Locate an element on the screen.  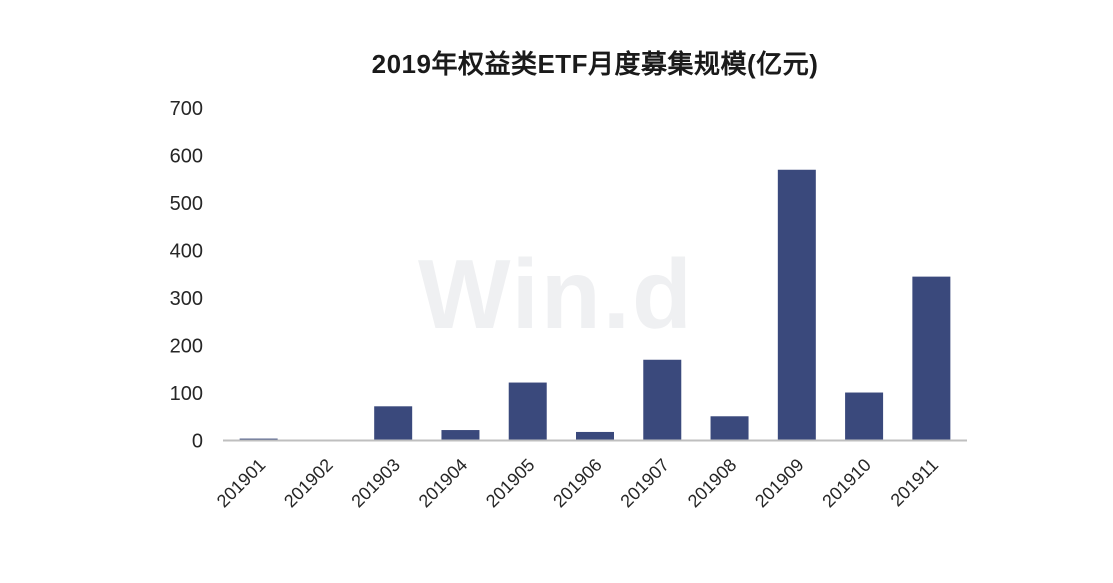
x-tick-label-201907: 201907 is located at coordinates (644, 483).